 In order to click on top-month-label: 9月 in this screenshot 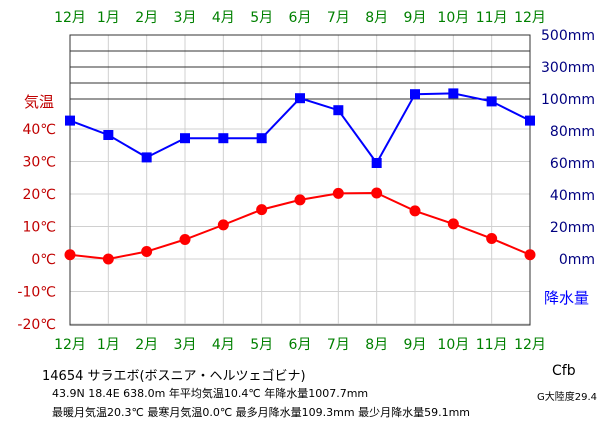, I will do `click(415, 18)`.